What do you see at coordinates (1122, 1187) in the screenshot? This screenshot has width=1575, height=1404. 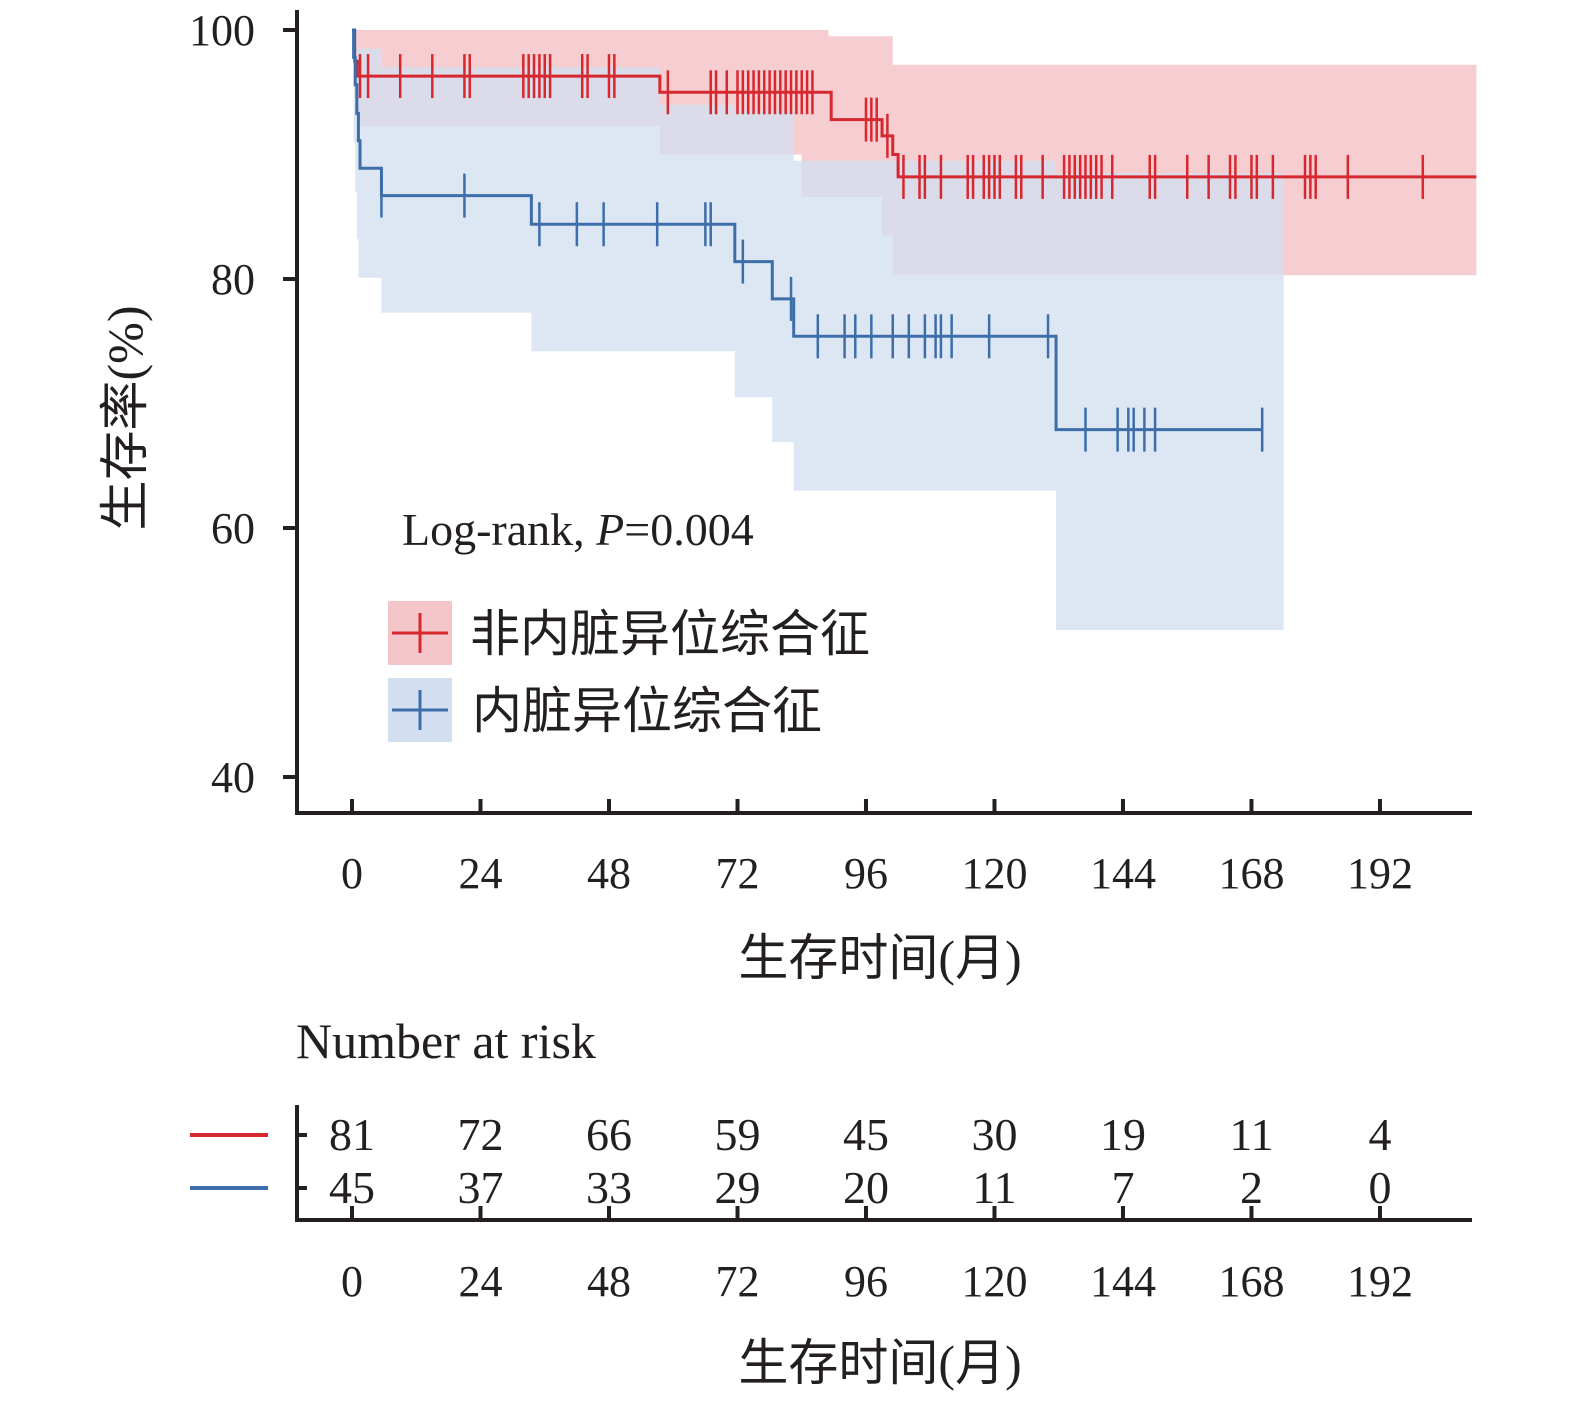 I see `at-risk-heterotaxy: 7` at bounding box center [1122, 1187].